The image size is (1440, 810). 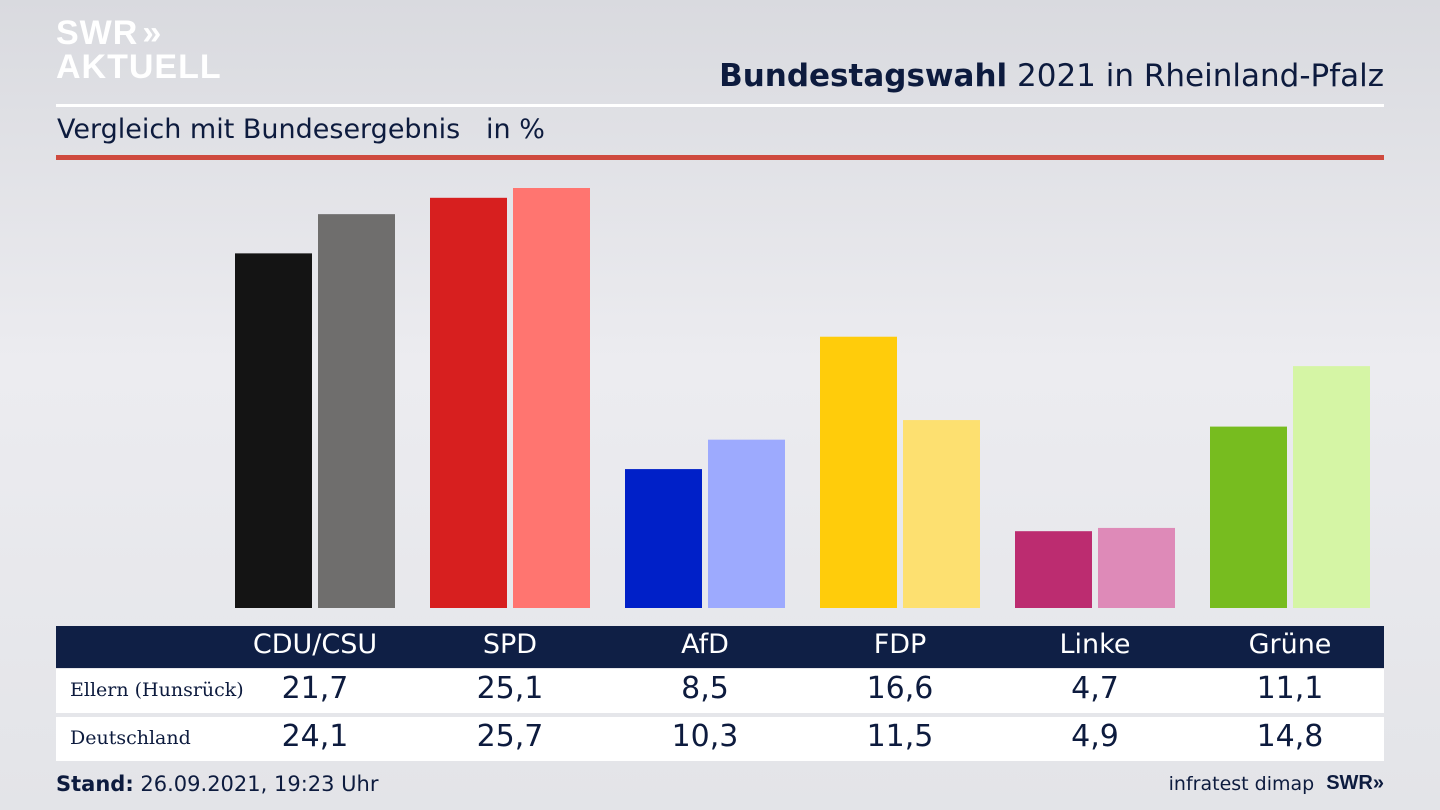 What do you see at coordinates (95, 784) in the screenshot?
I see `stand-label: Stand:` at bounding box center [95, 784].